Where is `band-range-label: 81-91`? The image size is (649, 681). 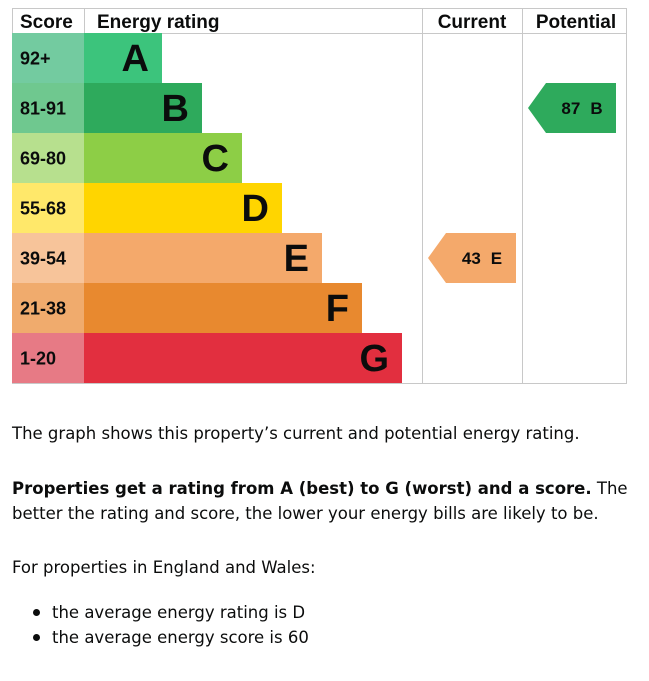 band-range-label: 81-91 is located at coordinates (43, 109).